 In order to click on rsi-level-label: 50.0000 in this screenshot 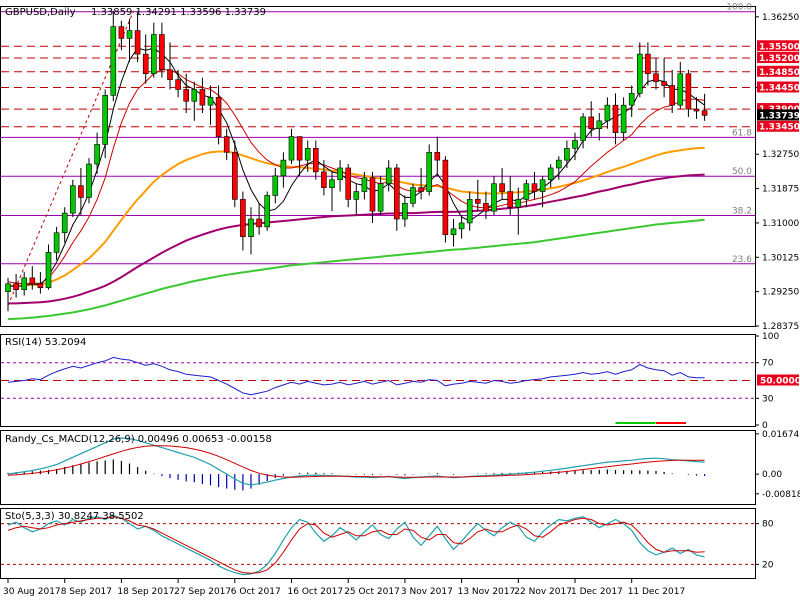, I will do `click(780, 382)`.